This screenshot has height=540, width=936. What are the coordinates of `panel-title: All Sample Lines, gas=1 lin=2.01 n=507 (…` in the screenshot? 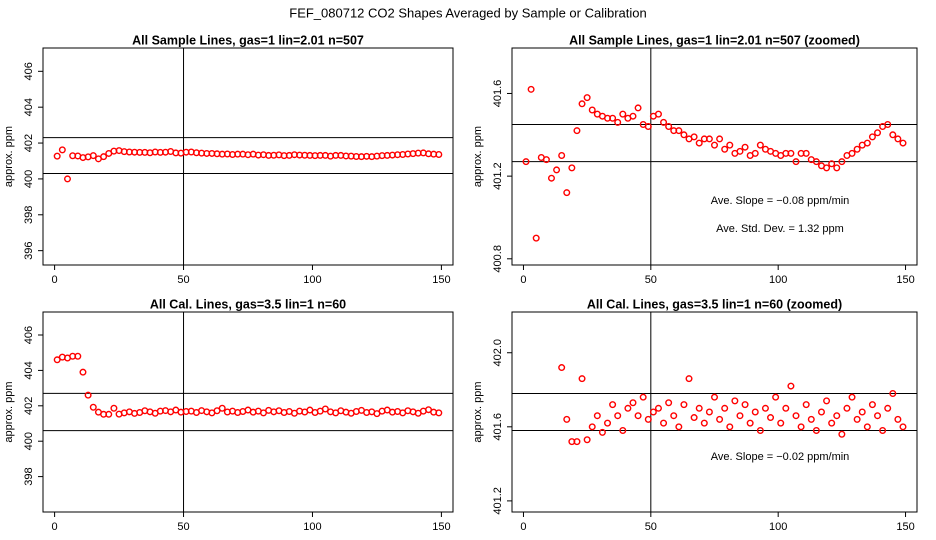 It's located at (714, 40).